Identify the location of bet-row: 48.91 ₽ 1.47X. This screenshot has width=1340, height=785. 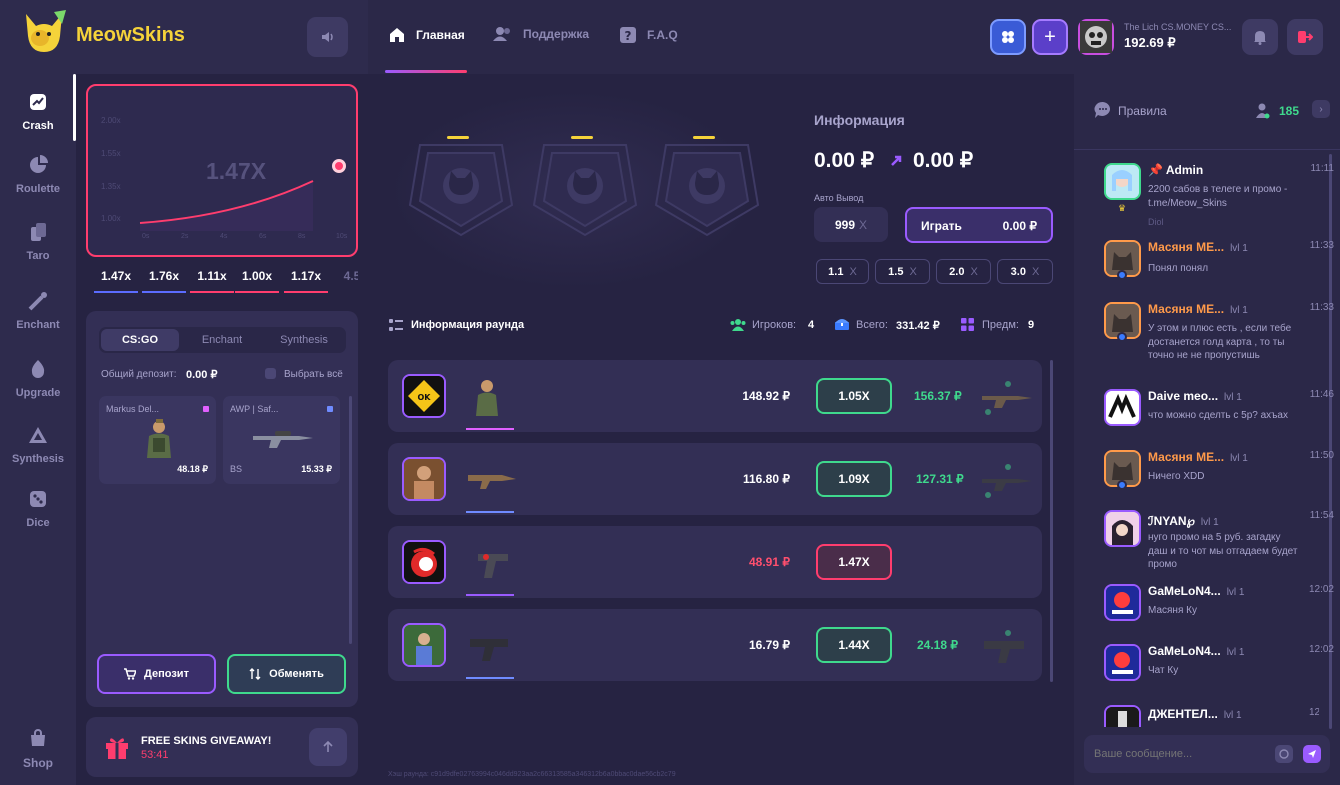
(715, 562).